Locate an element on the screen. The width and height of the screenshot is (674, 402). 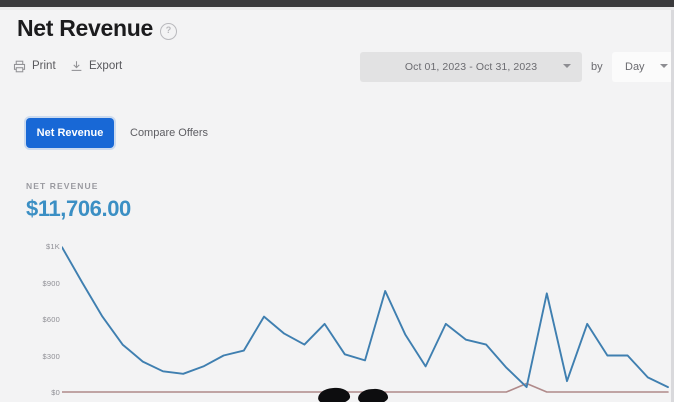
action-toolbar: Print Export is located at coordinates (337, 68).